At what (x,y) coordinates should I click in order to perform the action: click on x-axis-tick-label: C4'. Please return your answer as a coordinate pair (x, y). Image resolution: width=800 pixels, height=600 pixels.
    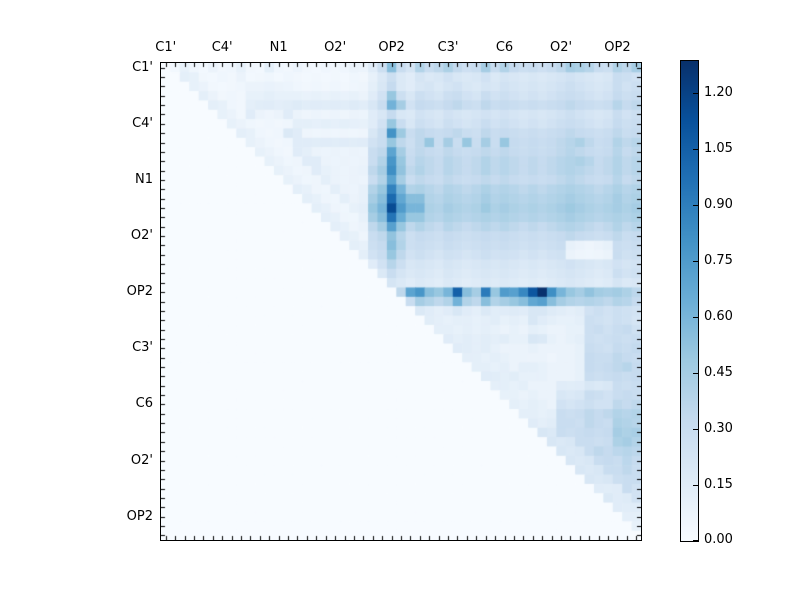
    Looking at the image, I should click on (222, 47).